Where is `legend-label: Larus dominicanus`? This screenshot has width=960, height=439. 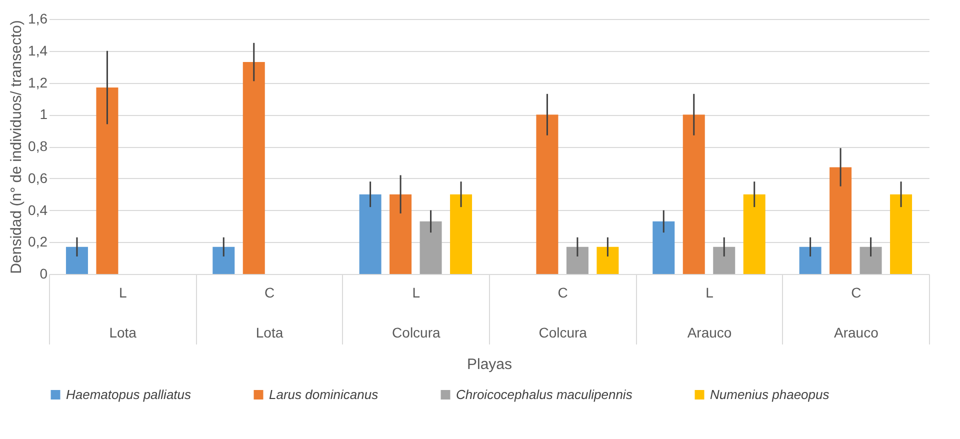 legend-label: Larus dominicanus is located at coordinates (324, 394).